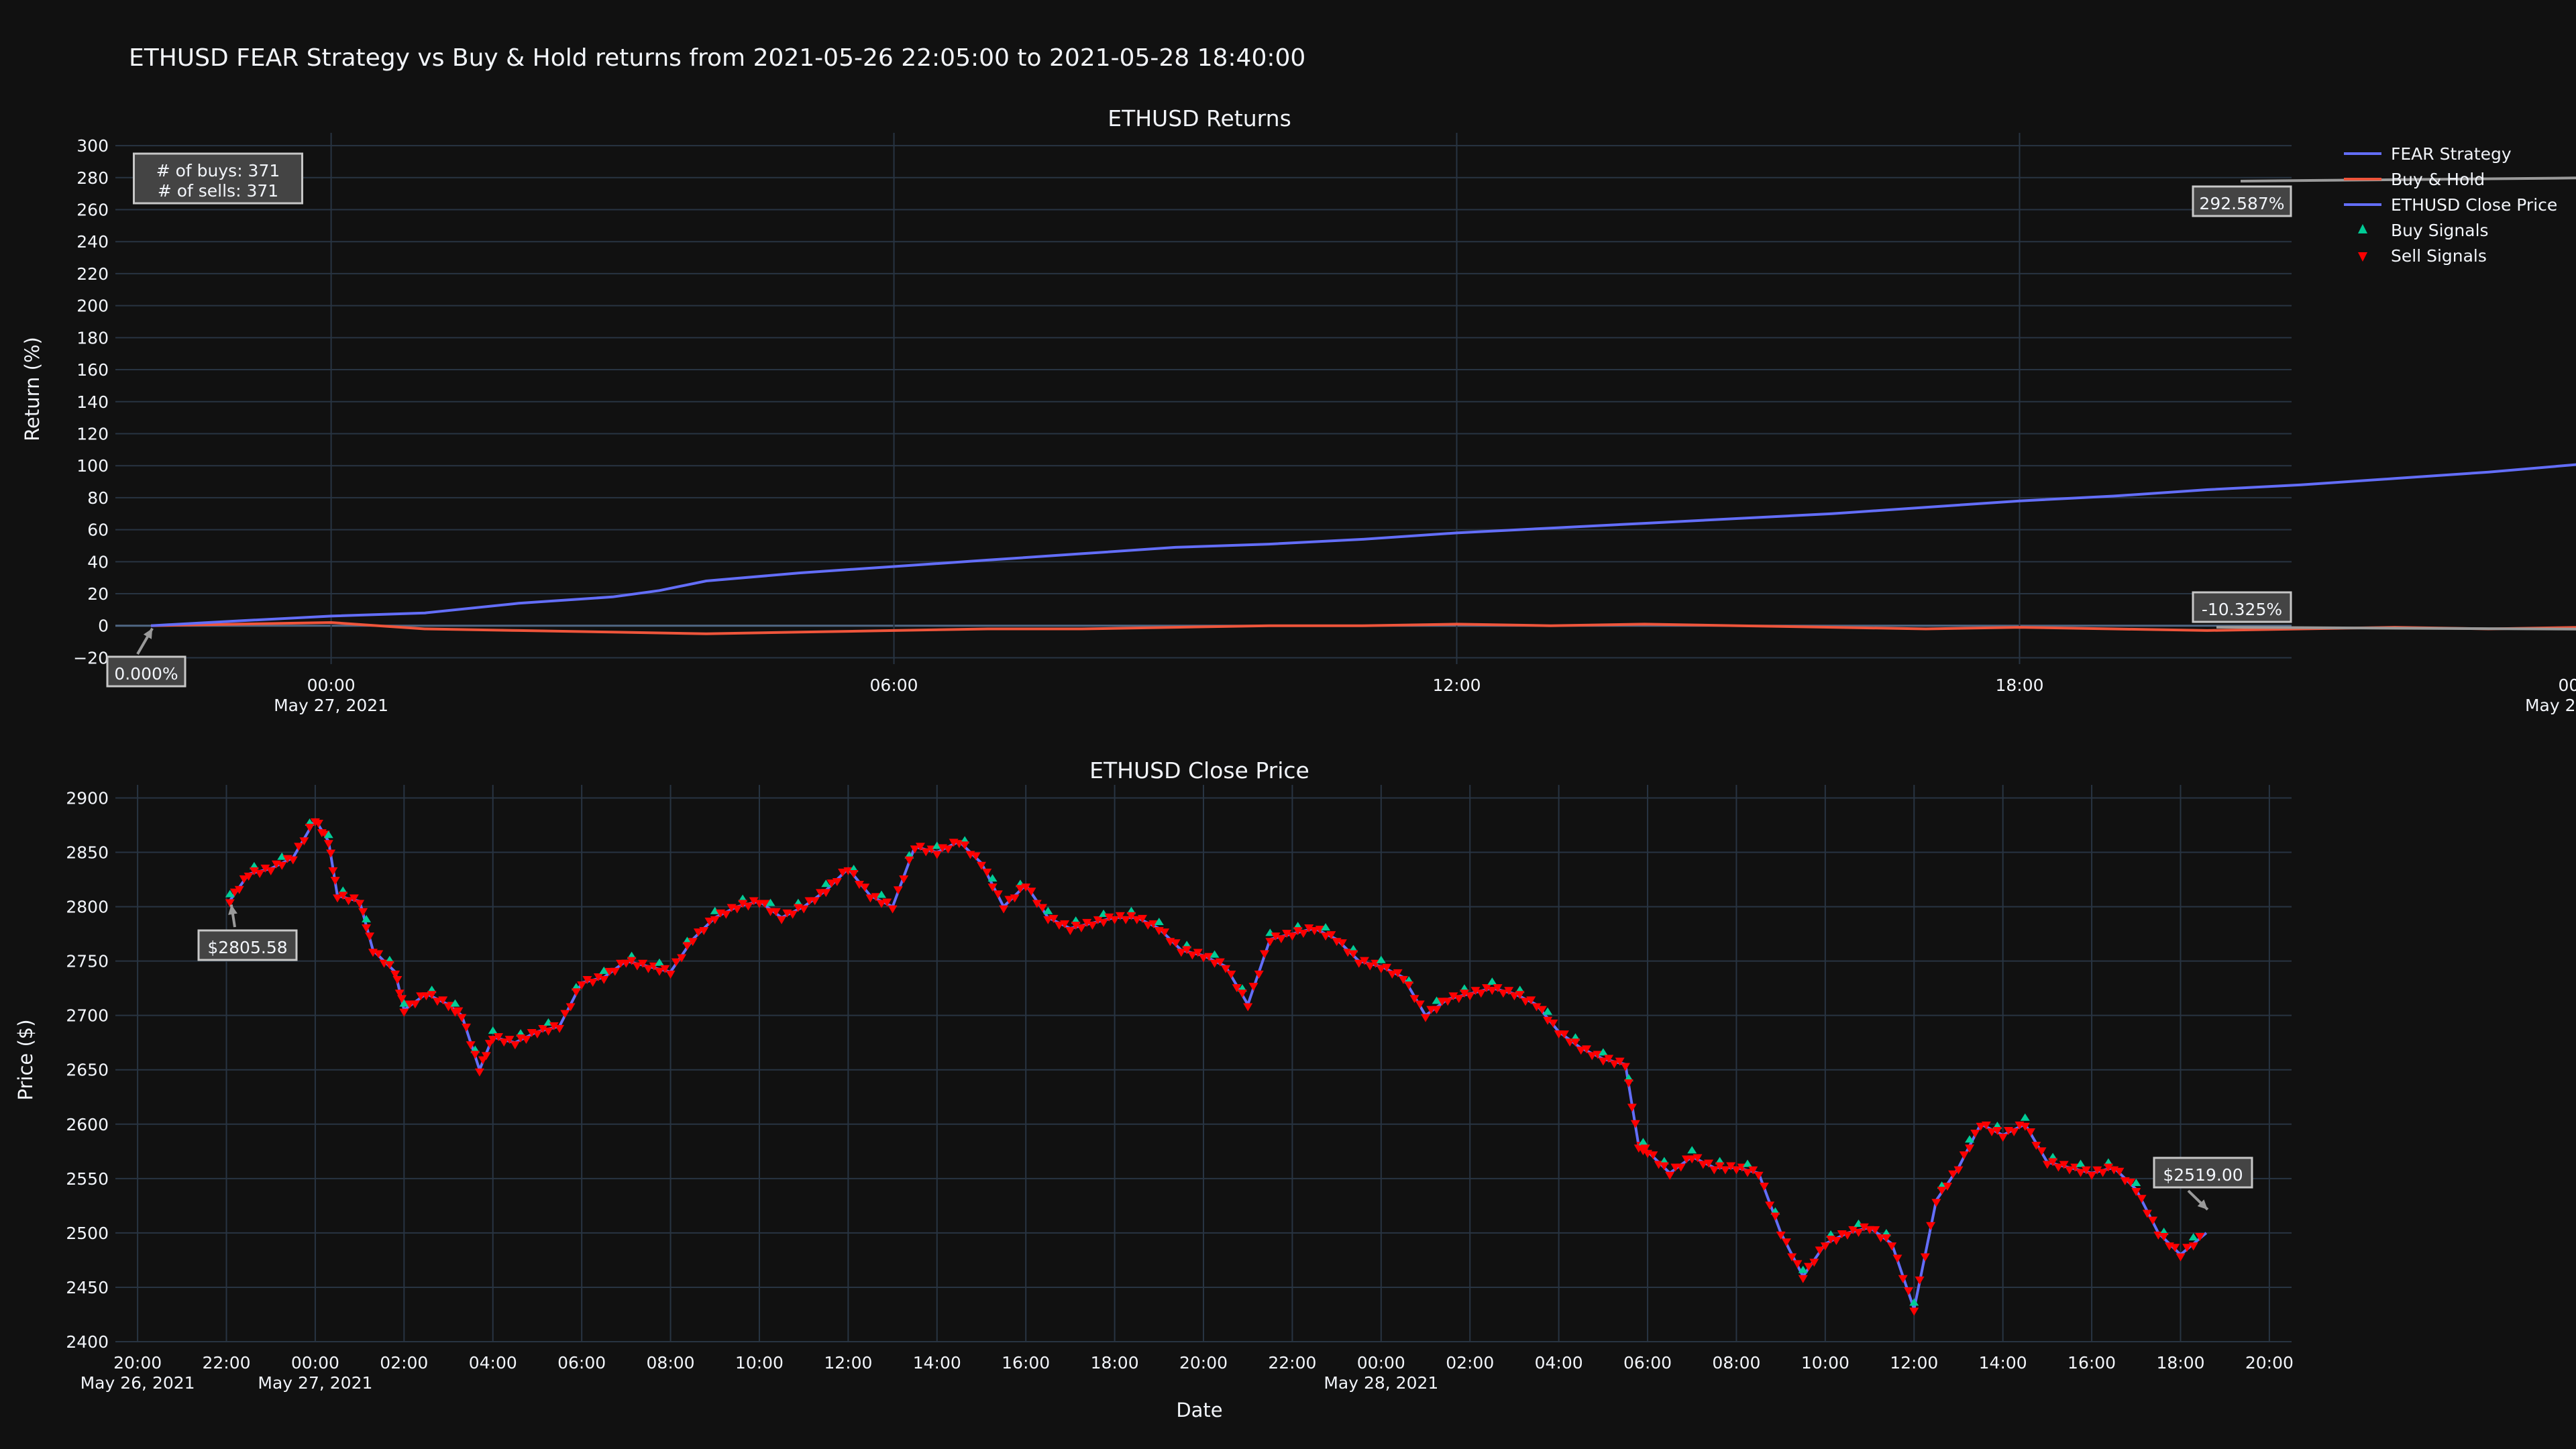 This screenshot has height=1449, width=2576. I want to click on trade-count-annotation-text: # of sells: 371, so click(218, 191).